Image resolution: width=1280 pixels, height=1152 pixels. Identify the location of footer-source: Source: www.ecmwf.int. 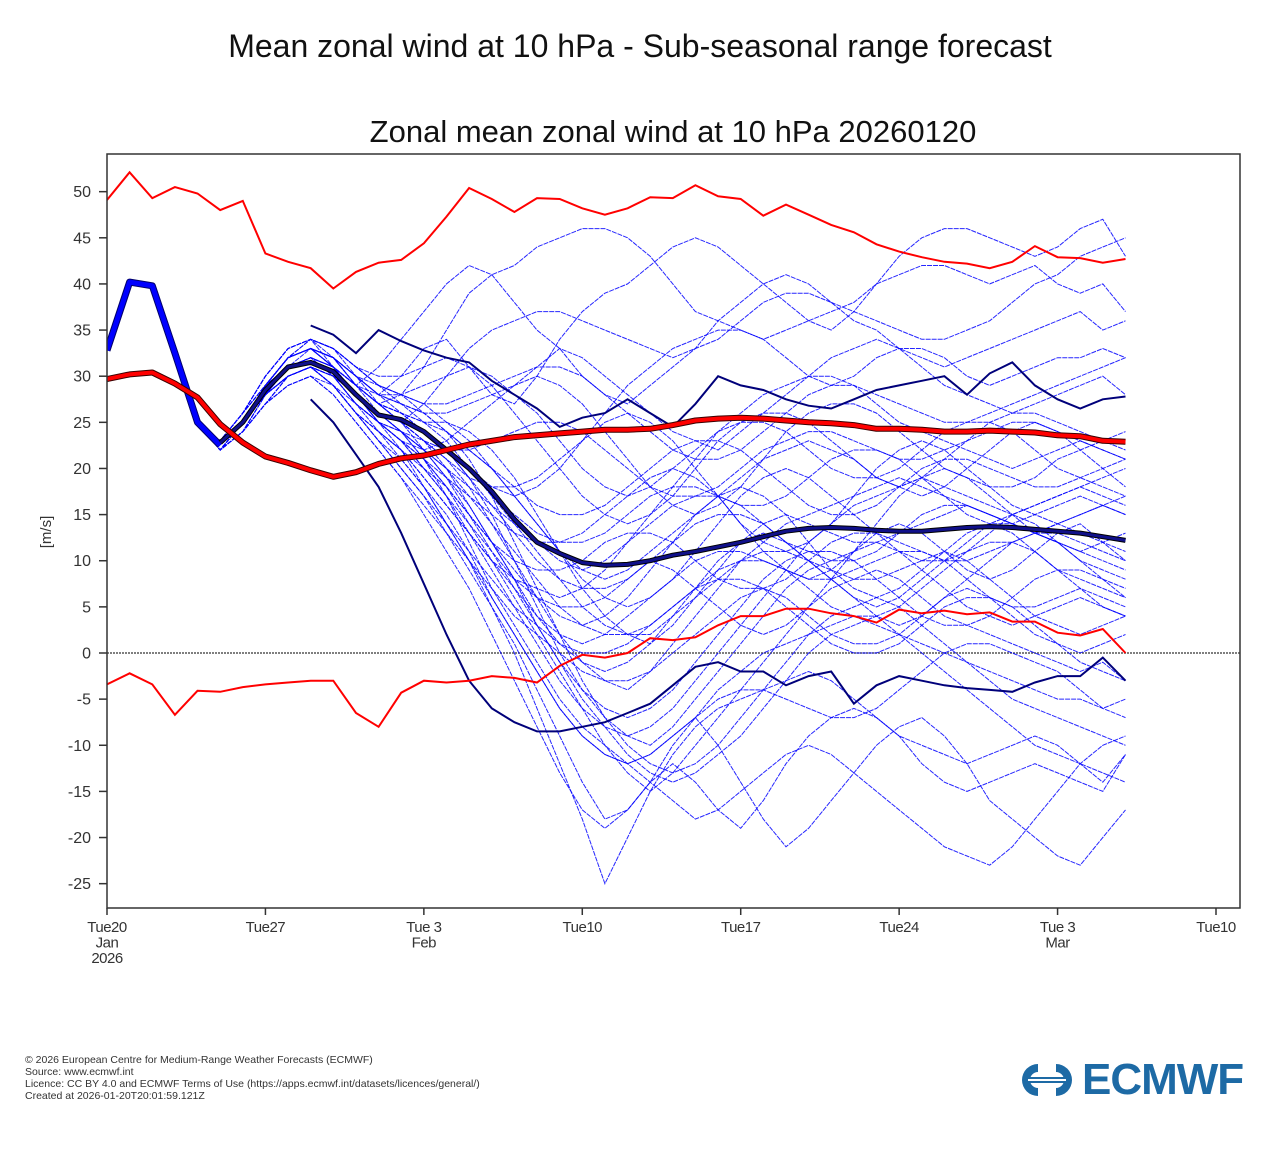
(79, 1072).